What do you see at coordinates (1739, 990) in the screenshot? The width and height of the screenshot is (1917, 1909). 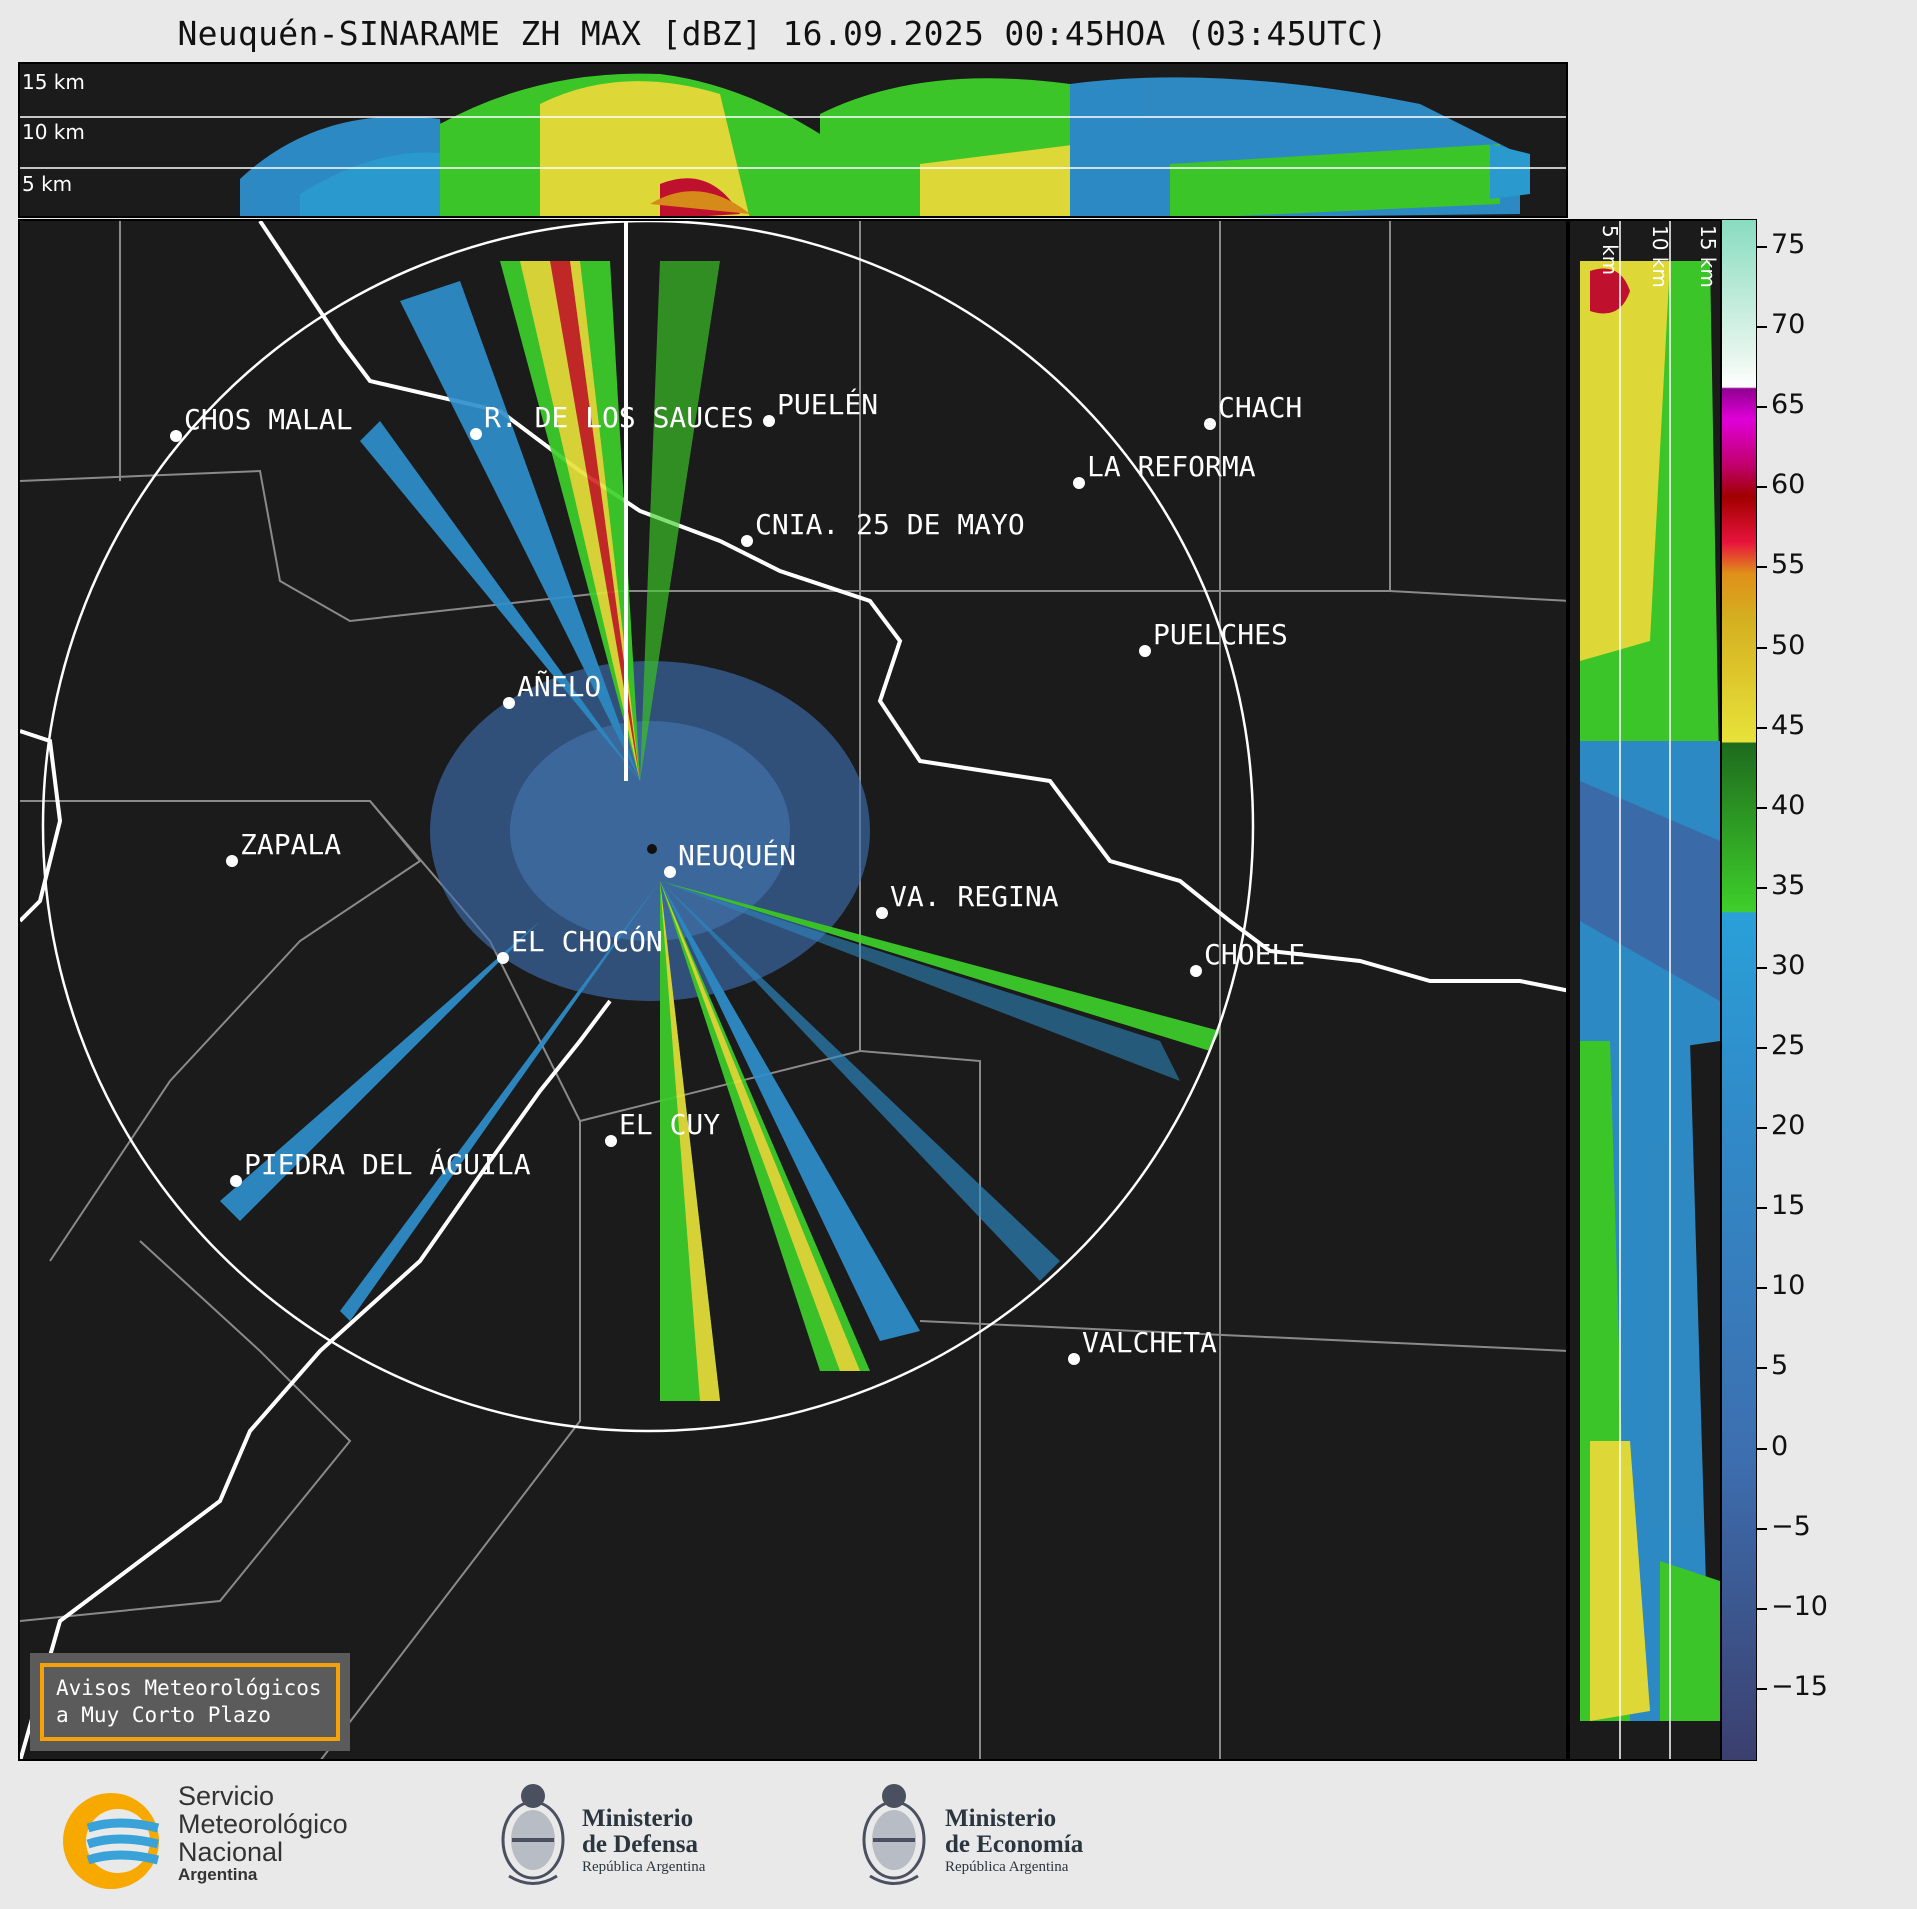 I see `colorbar` at bounding box center [1739, 990].